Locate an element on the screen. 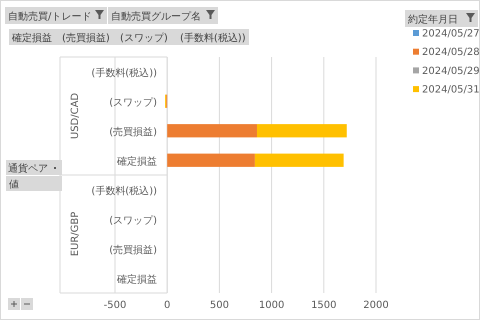 The width and height of the screenshot is (480, 320). legend-label: 2024/05/29 is located at coordinates (451, 71).